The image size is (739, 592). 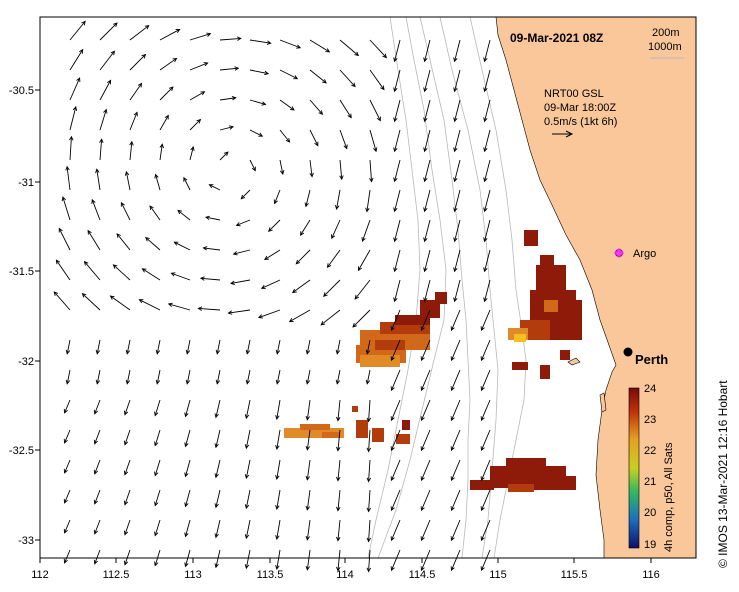 What do you see at coordinates (21, 91) in the screenshot?
I see `y-tick-label: -30.5` at bounding box center [21, 91].